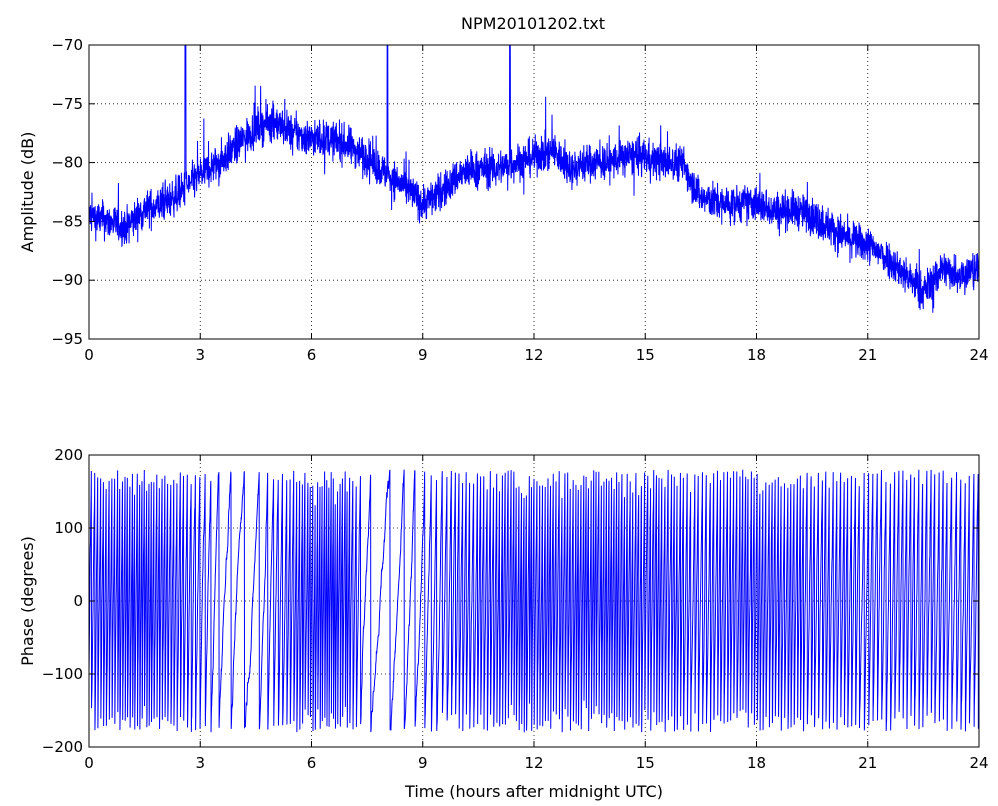 Image resolution: width=998 pixels, height=806 pixels. Describe the element at coordinates (68, 455) in the screenshot. I see `phase-y-tick-label: 200` at that location.